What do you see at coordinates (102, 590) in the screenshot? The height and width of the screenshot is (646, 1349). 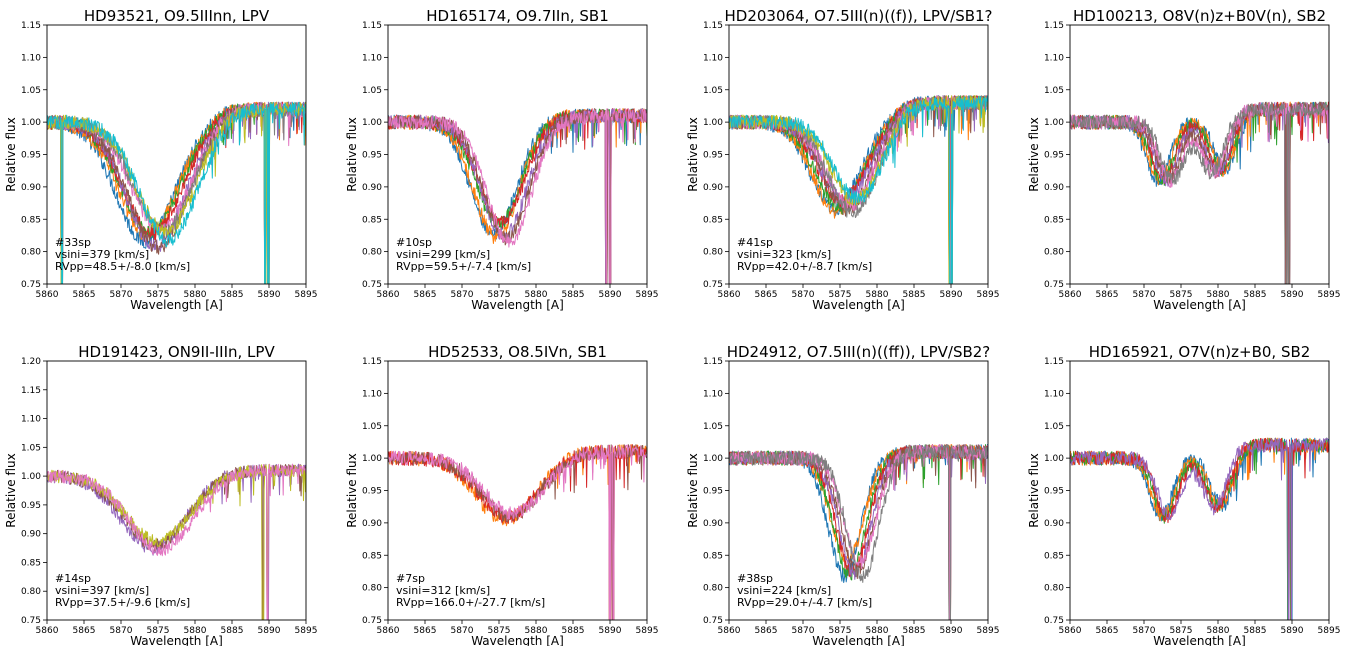 I see `annotation-line-2: vsini=397 [km/s]` at bounding box center [102, 590].